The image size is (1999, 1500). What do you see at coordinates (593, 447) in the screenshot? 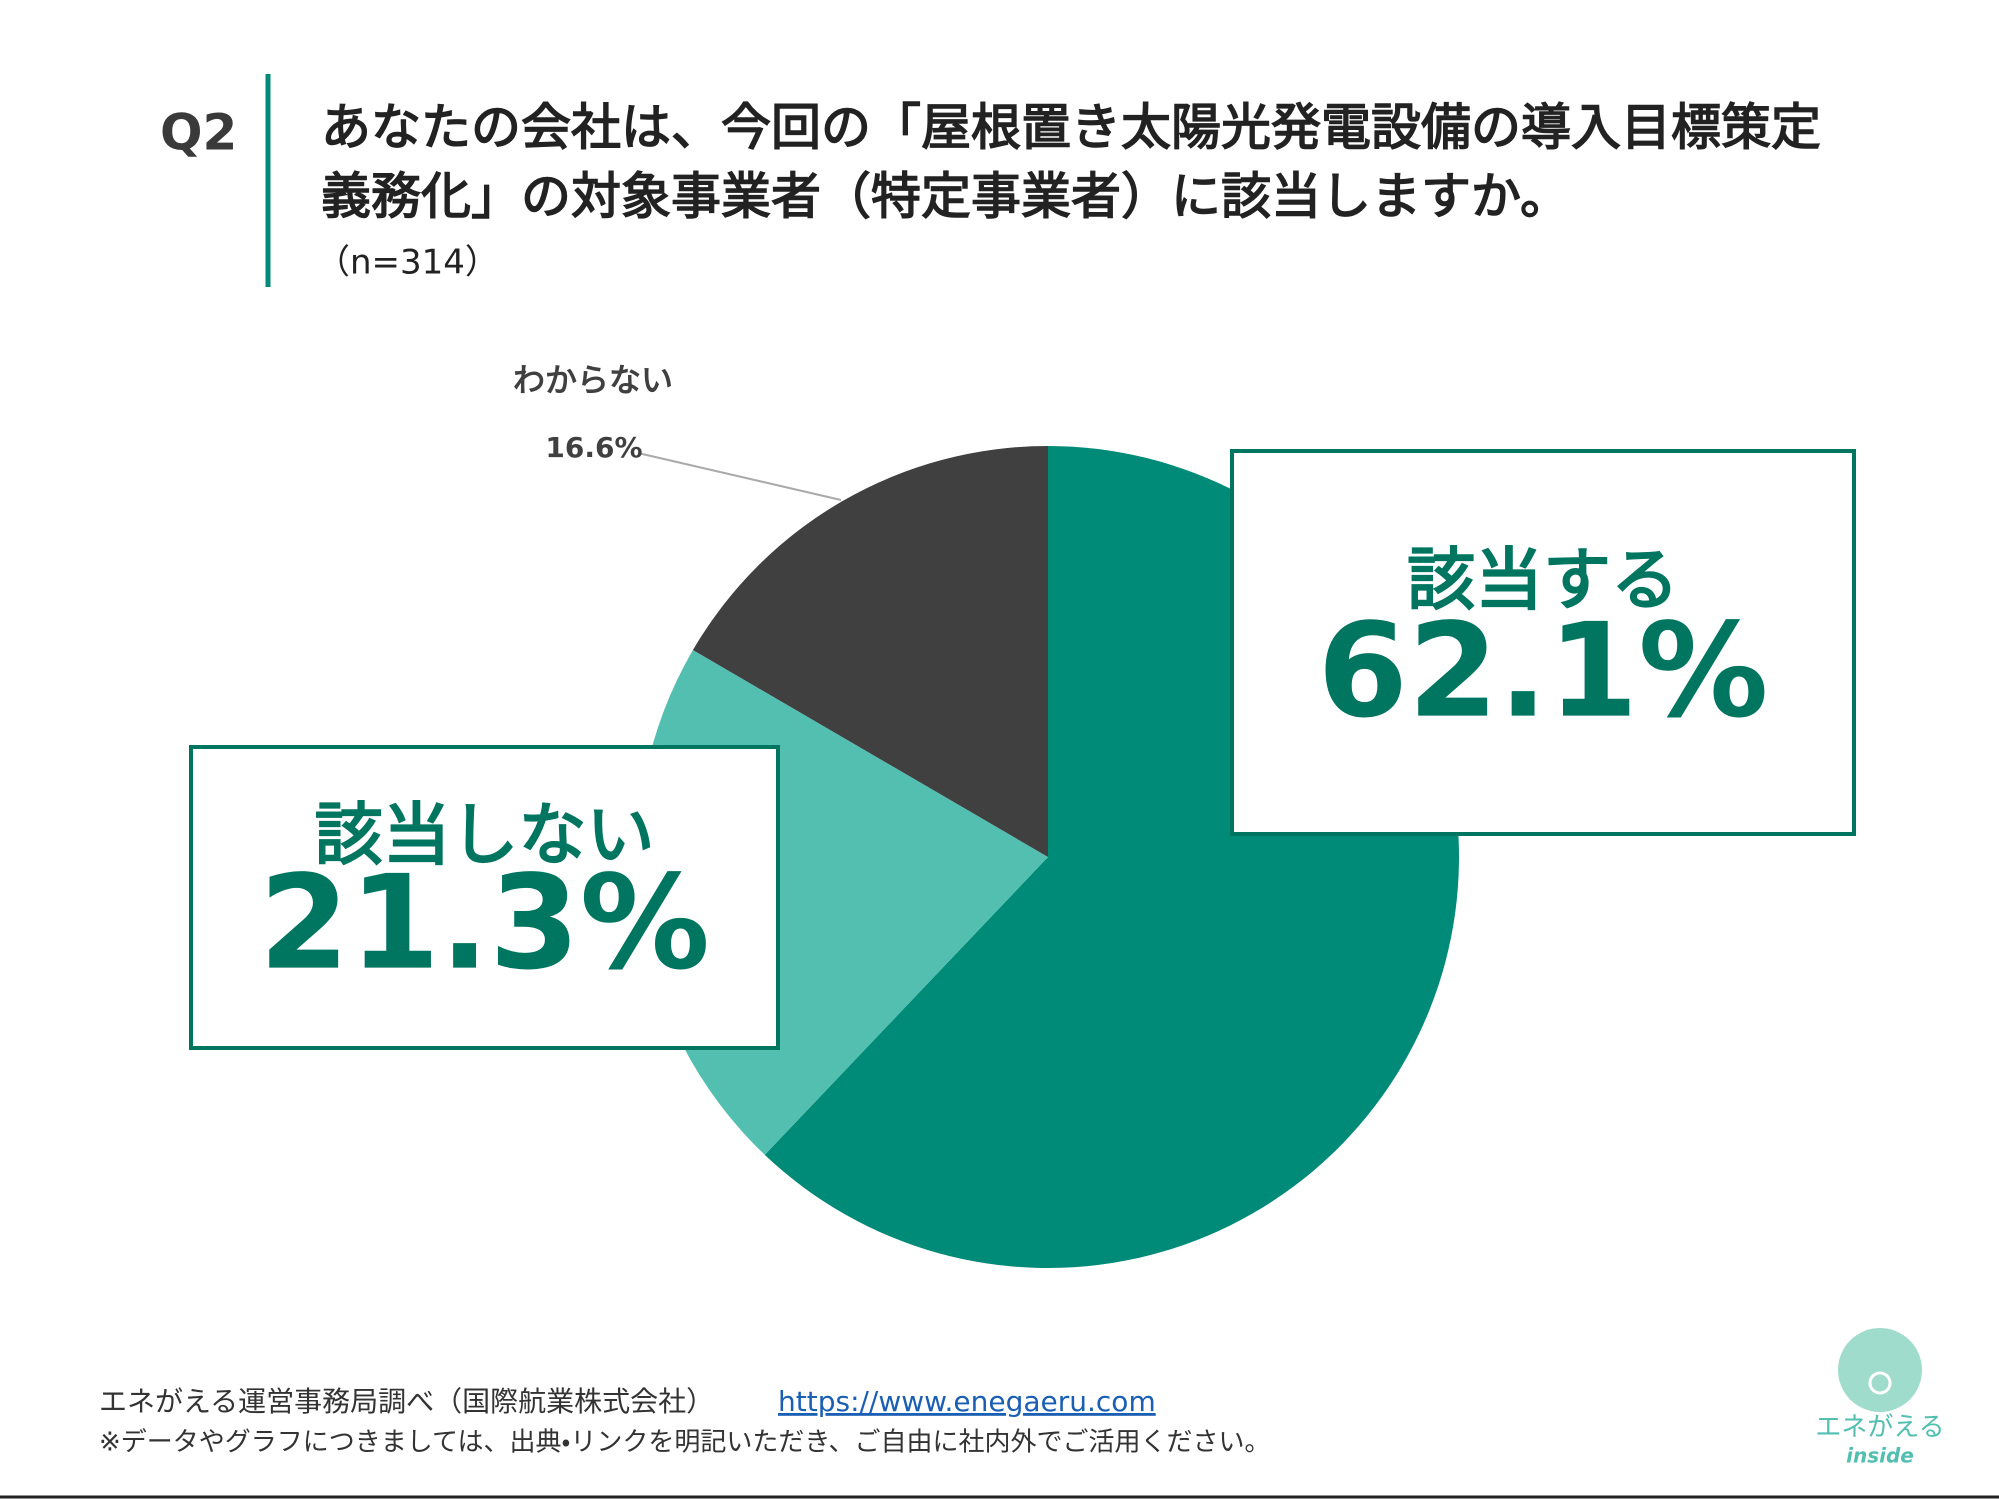
I see `value-label: 16.6%` at bounding box center [593, 447].